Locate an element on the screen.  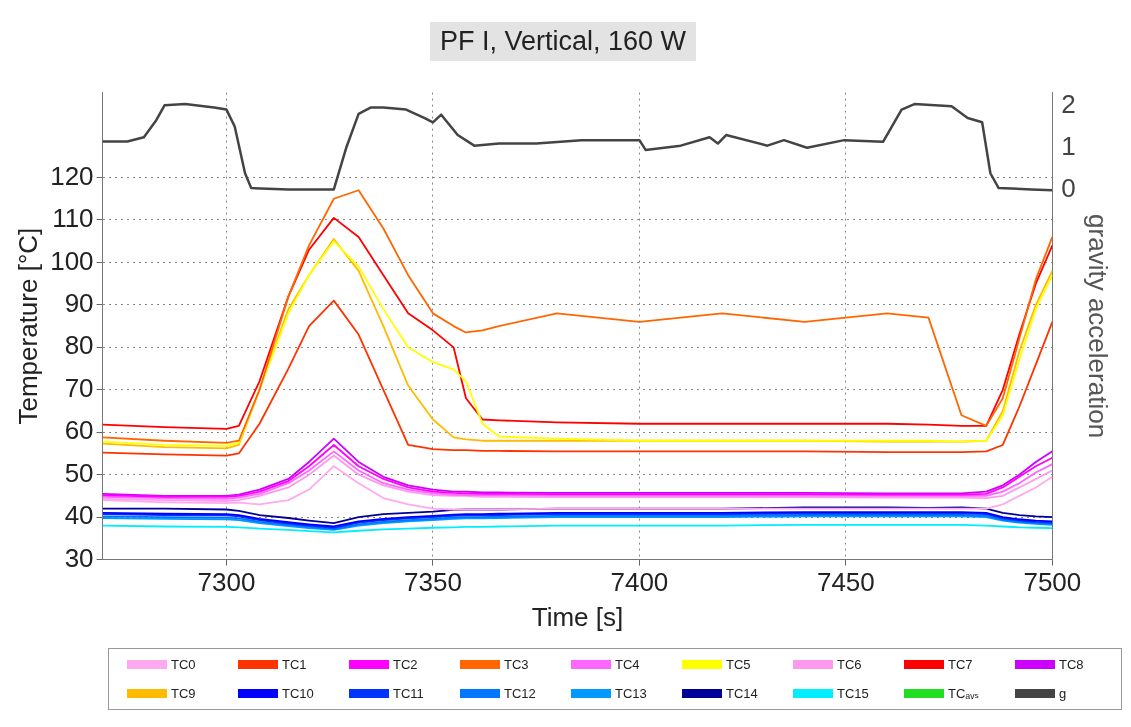
legend-label: TC4 is located at coordinates (627, 664).